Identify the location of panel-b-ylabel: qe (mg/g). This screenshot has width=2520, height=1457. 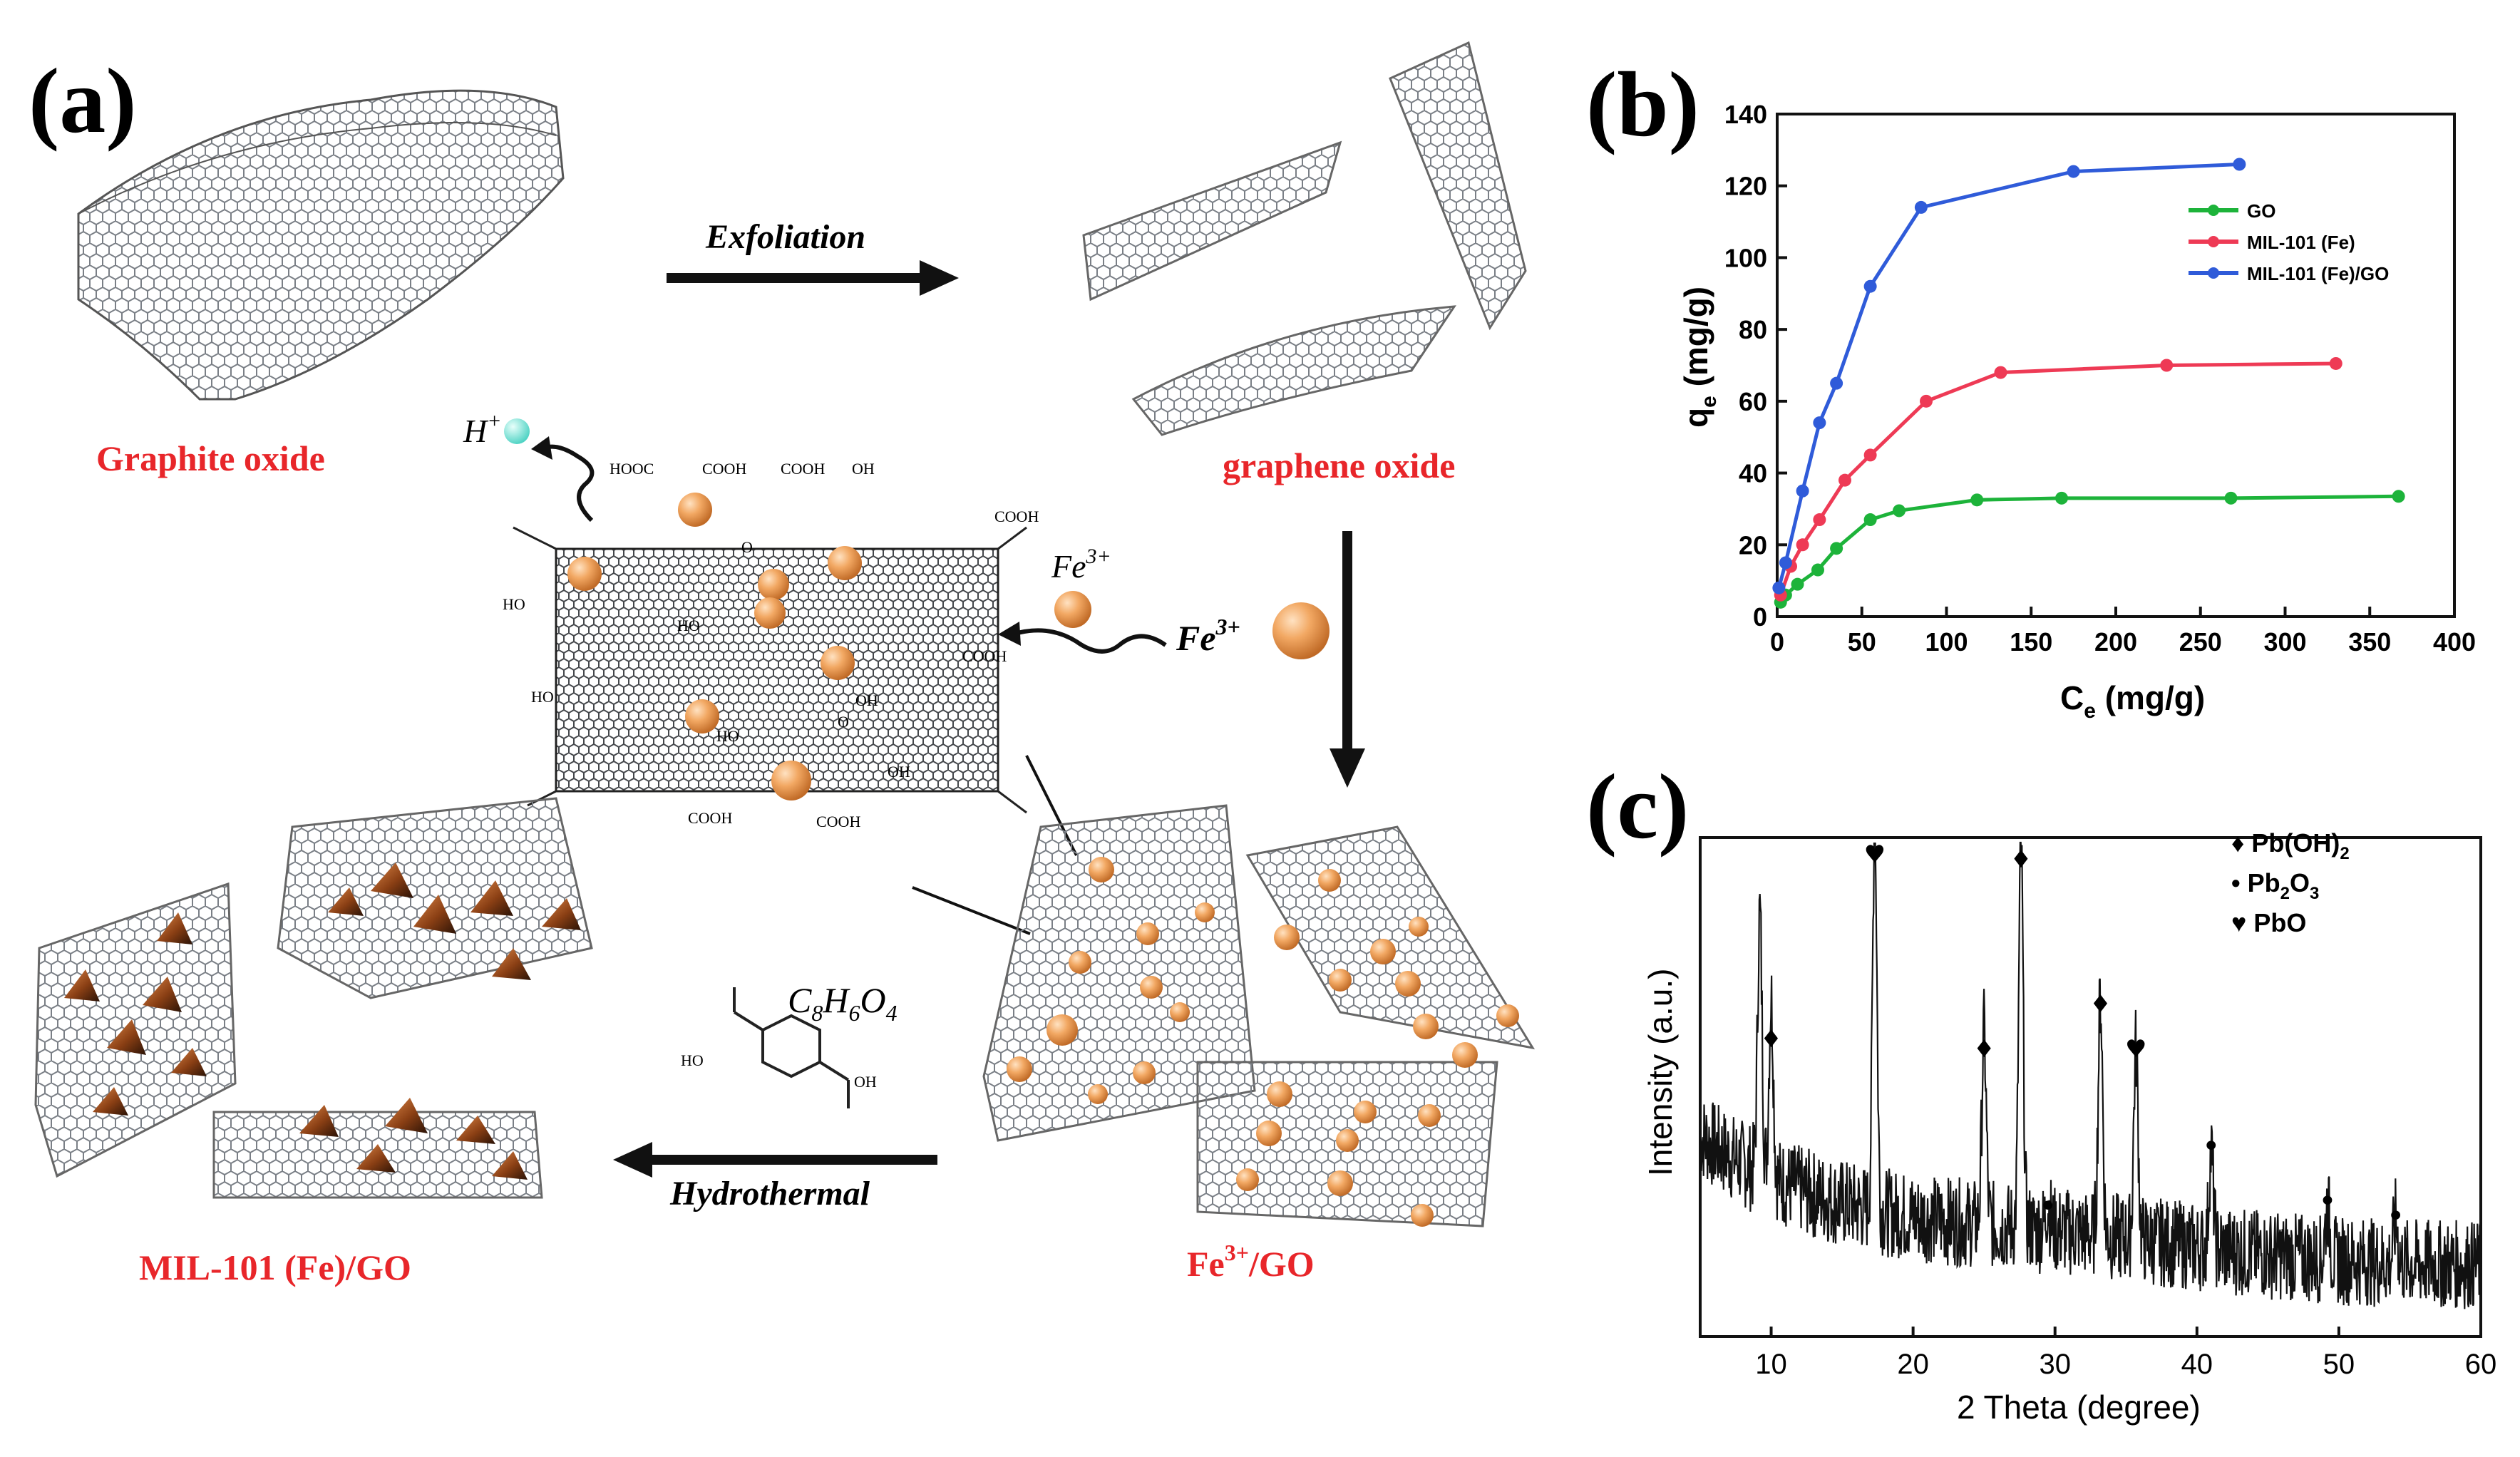
(1699, 357).